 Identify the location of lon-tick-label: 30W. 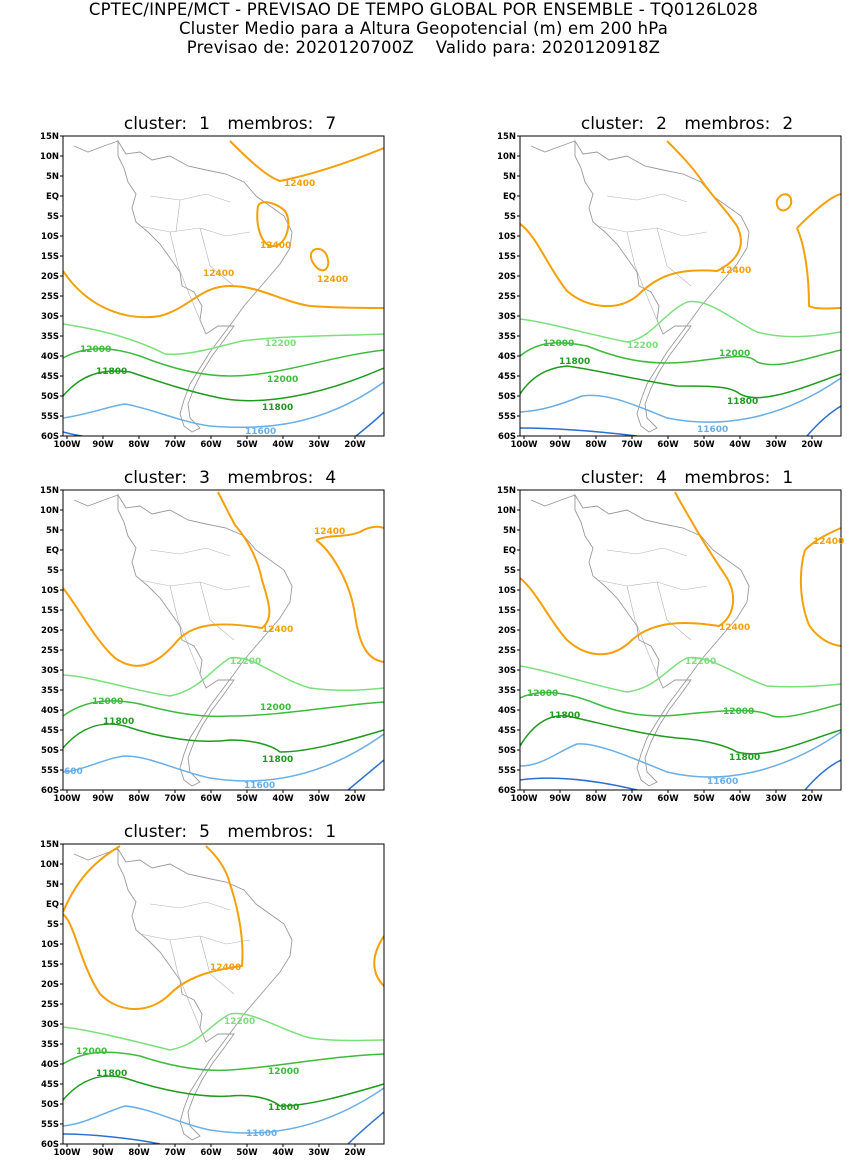
(319, 445).